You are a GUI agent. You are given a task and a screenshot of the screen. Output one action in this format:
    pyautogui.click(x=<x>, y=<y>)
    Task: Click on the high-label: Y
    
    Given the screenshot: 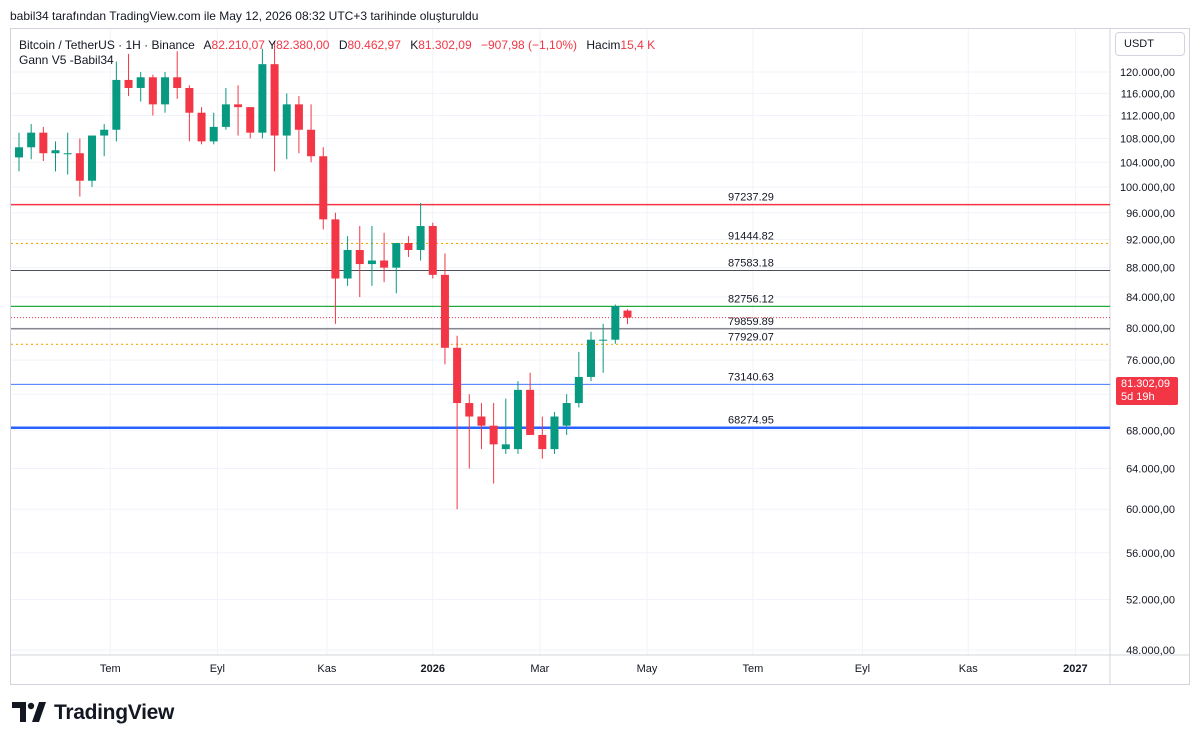 What is the action you would take?
    pyautogui.click(x=272, y=45)
    